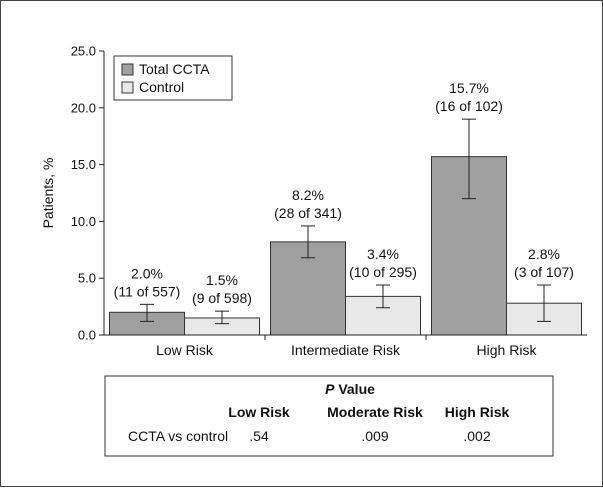 The height and width of the screenshot is (491, 603). I want to click on y-tick-label: 25.0, so click(83, 51).